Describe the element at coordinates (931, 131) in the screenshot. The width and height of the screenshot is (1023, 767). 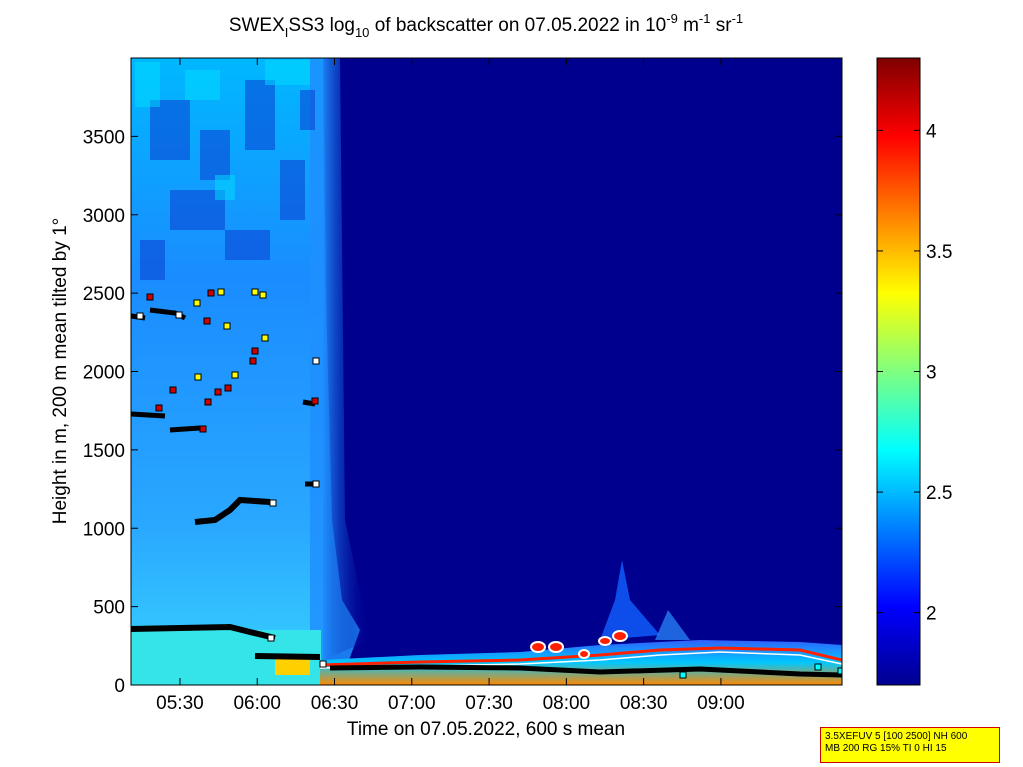
I see `colorbar-tick-label: 4` at that location.